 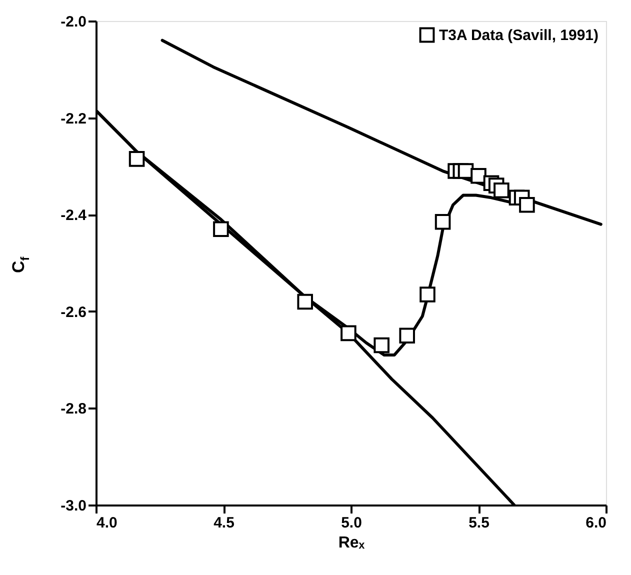 I want to click on x-tick-label: 5.5, so click(x=479, y=523).